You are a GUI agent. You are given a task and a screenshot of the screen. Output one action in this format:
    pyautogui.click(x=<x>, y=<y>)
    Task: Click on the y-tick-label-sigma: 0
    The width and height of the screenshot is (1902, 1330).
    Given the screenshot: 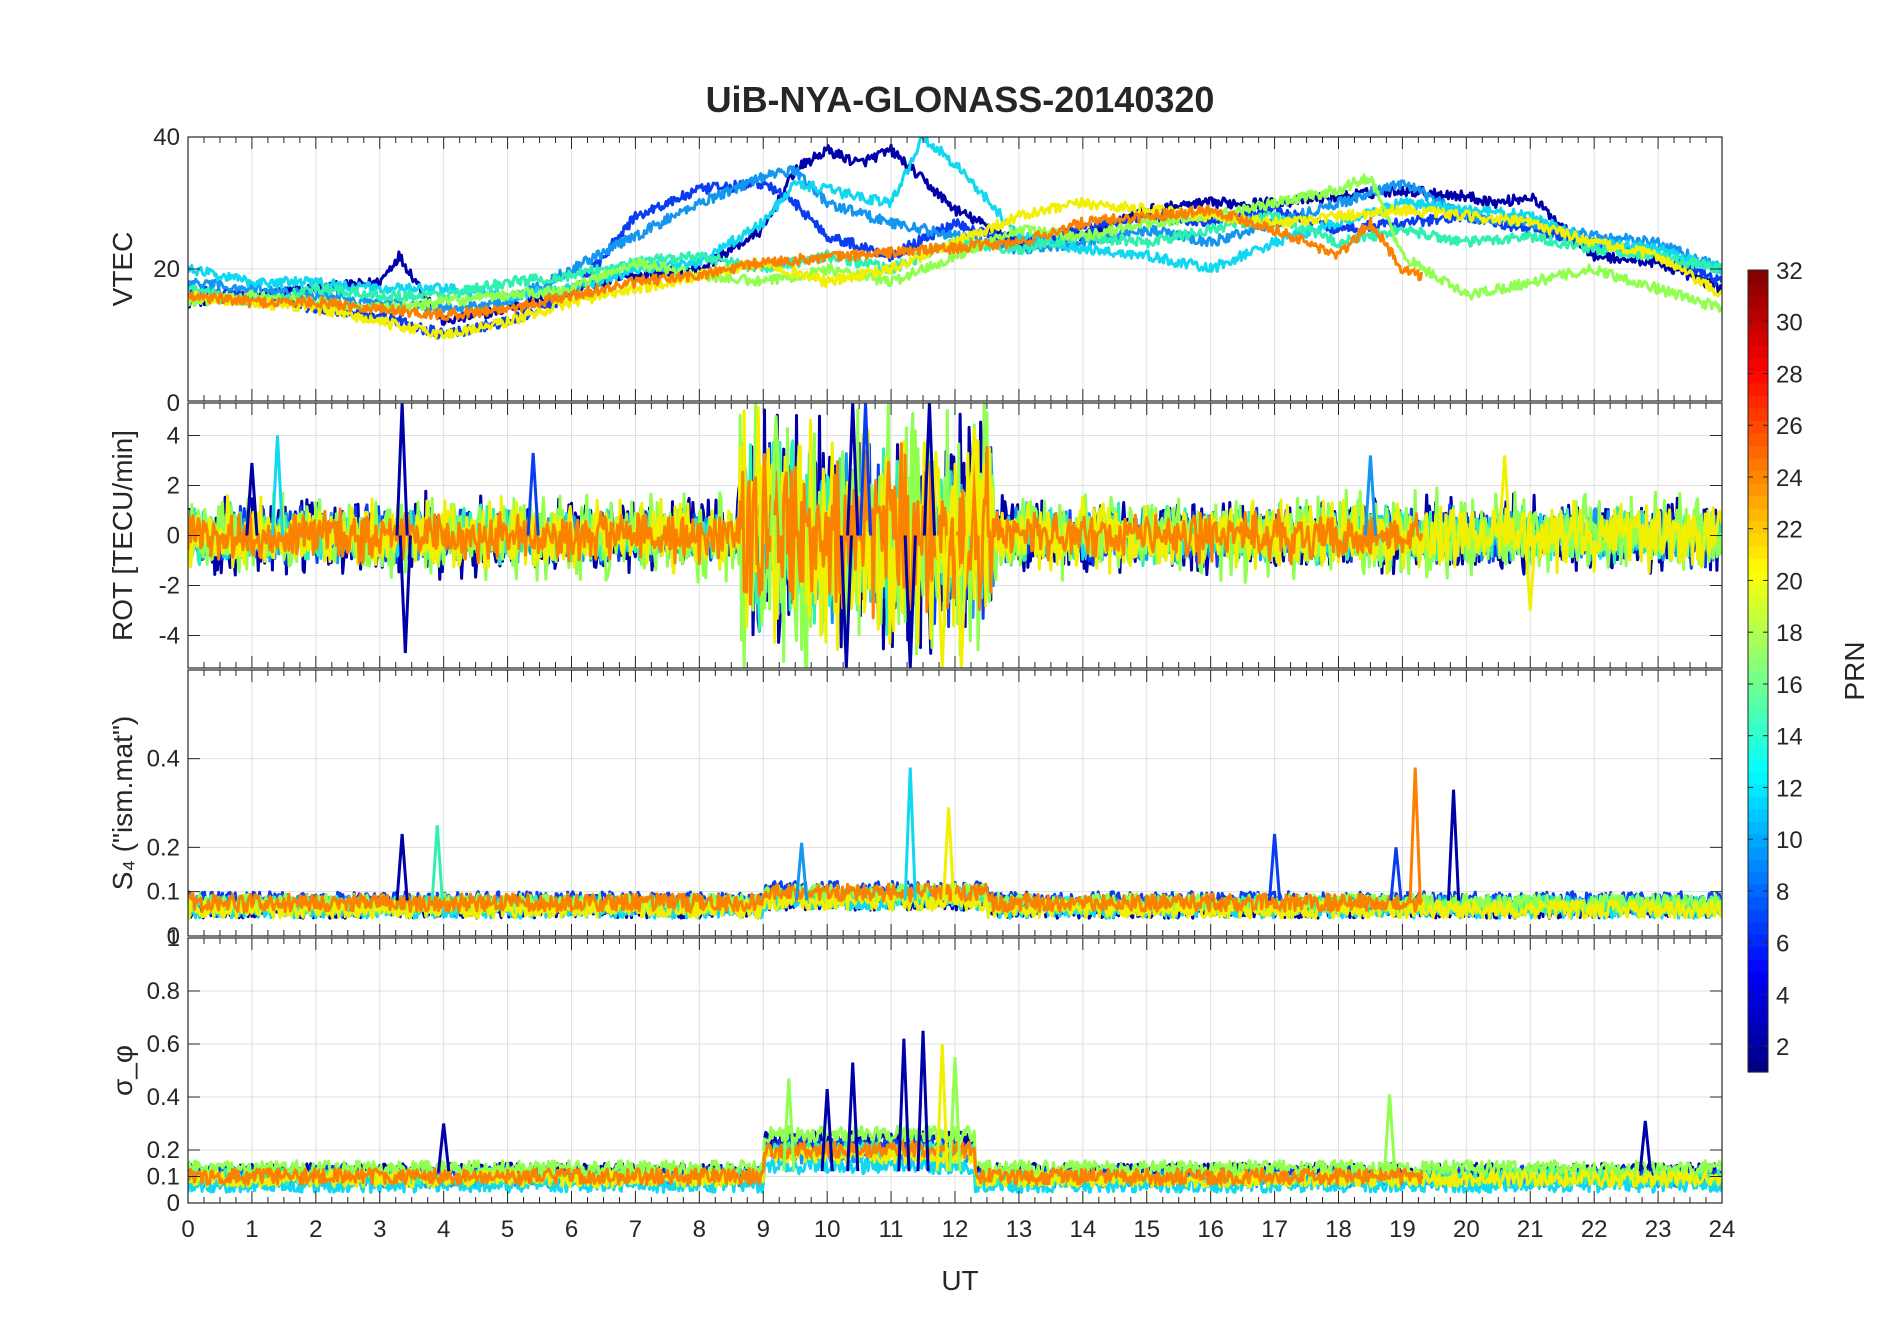 What is the action you would take?
    pyautogui.click(x=173, y=1203)
    